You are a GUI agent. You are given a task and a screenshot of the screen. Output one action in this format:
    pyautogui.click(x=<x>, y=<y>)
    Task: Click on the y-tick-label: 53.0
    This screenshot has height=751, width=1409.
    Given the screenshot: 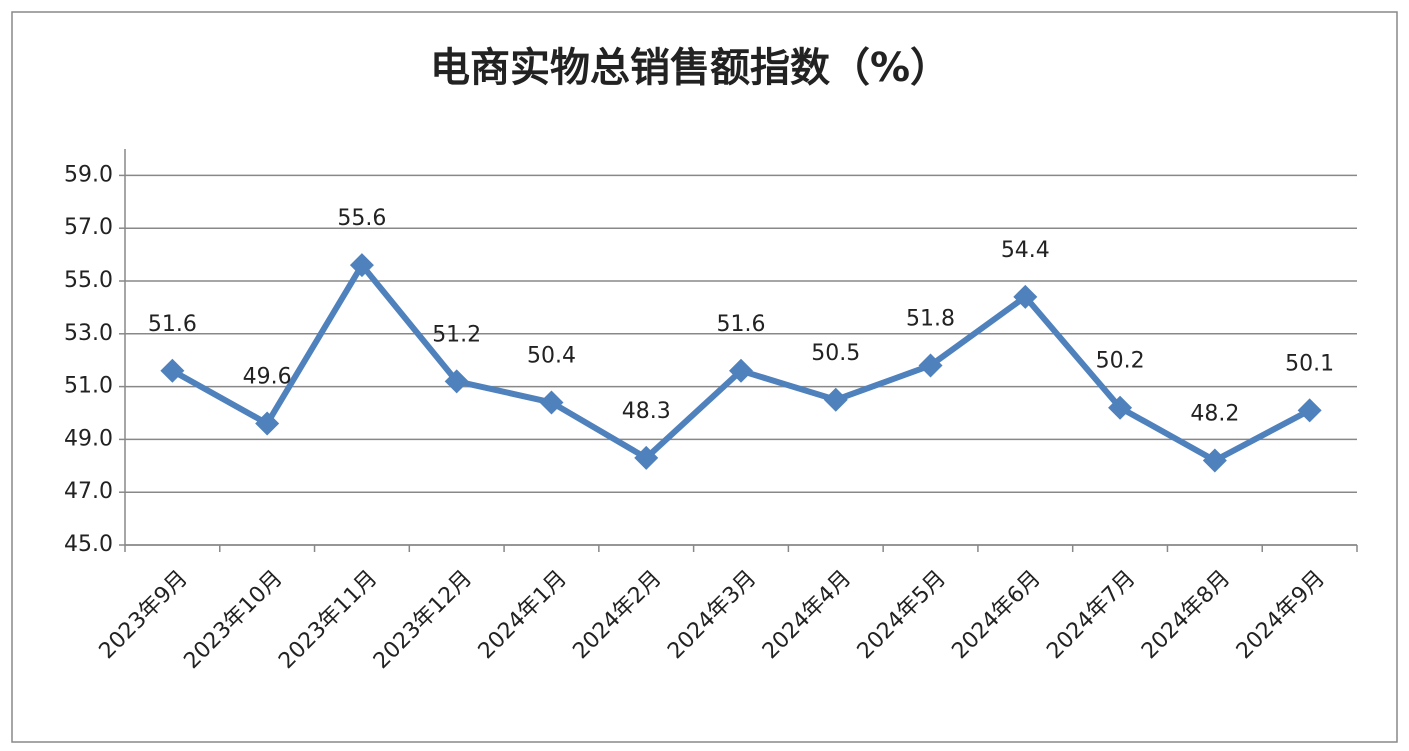 What is the action you would take?
    pyautogui.click(x=88, y=333)
    